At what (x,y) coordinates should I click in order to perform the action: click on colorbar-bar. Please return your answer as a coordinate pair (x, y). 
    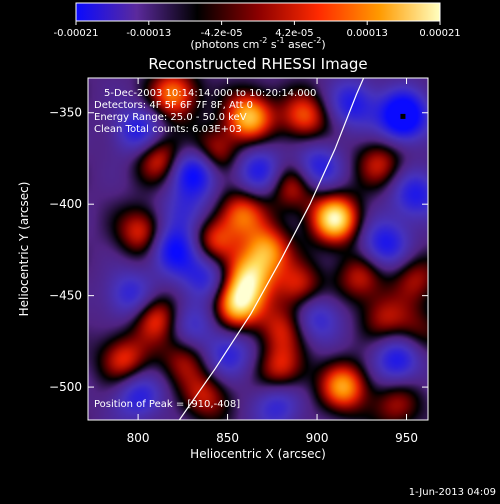
    Looking at the image, I should click on (258, 12).